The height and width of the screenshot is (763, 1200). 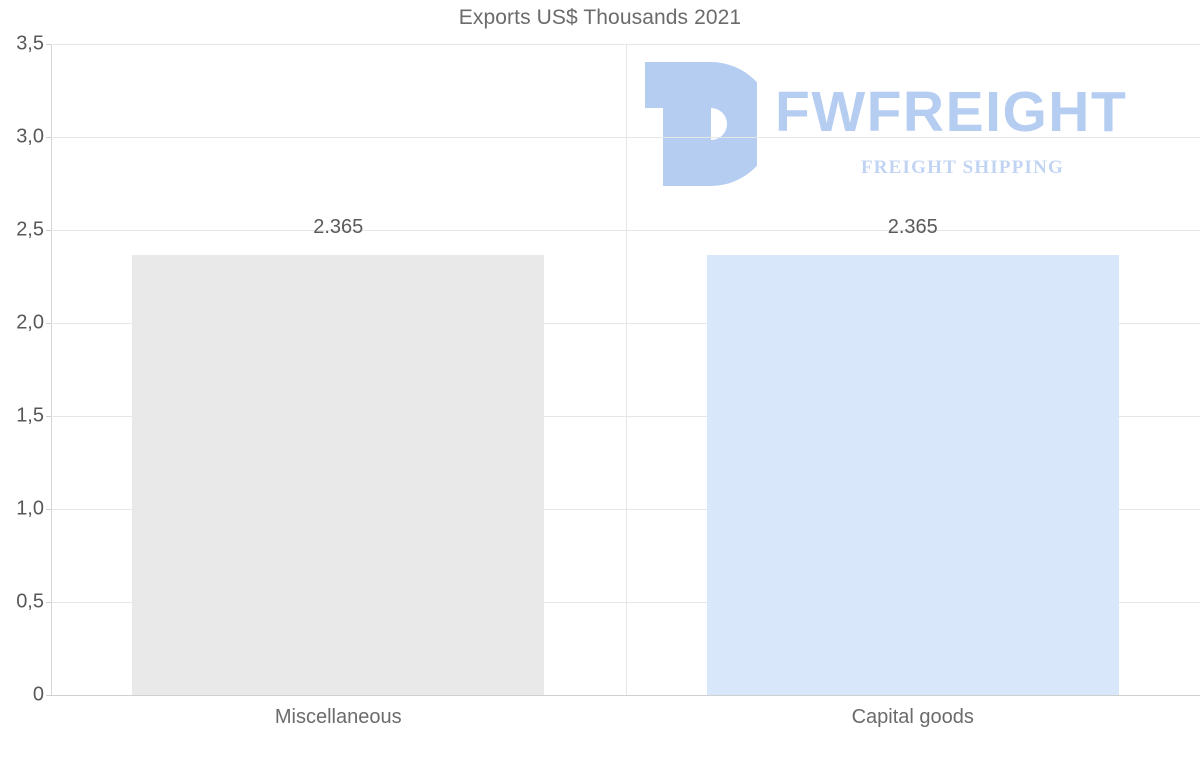 What do you see at coordinates (338, 717) in the screenshot?
I see `x-axis-category-label: Miscellaneous` at bounding box center [338, 717].